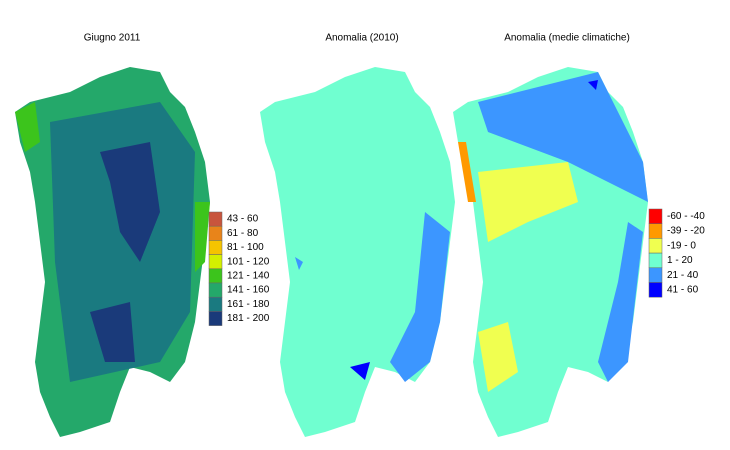 This screenshot has height=450, width=730. I want to click on map-title: Anomalia (2010), so click(361, 38).